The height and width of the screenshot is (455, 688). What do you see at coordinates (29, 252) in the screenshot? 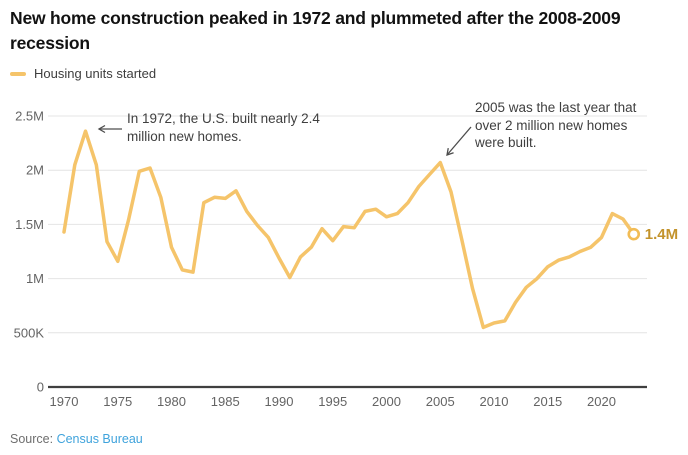
I see `y-axis-labels: 0 500K 1M 1.5M 2M 2.5M` at bounding box center [29, 252].